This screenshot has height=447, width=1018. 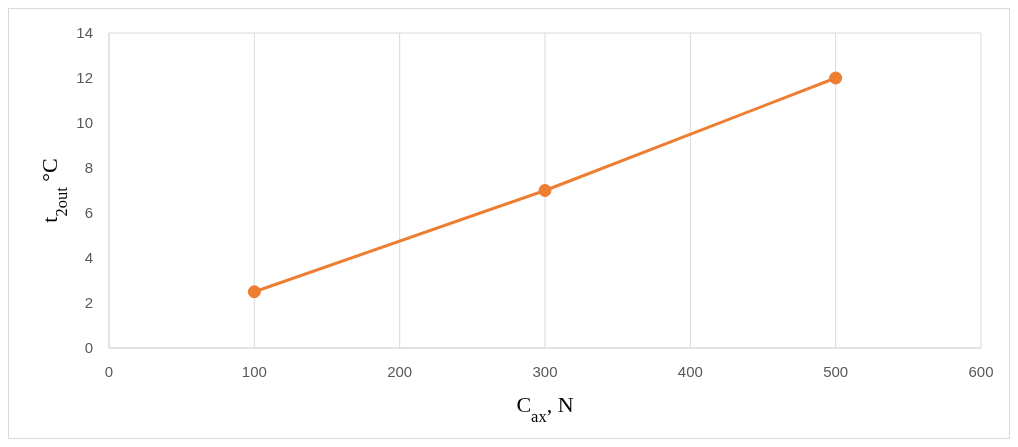 What do you see at coordinates (690, 371) in the screenshot?
I see `x-tick-label: 400` at bounding box center [690, 371].